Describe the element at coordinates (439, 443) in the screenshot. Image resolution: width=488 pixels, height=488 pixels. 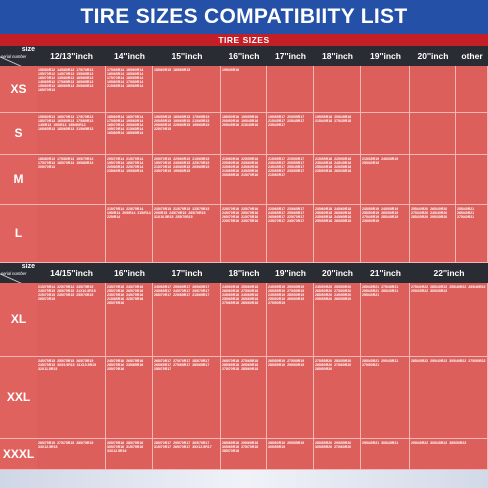
I see `size-list: 295/45R22 305/45R22 285/50R22` at that location.